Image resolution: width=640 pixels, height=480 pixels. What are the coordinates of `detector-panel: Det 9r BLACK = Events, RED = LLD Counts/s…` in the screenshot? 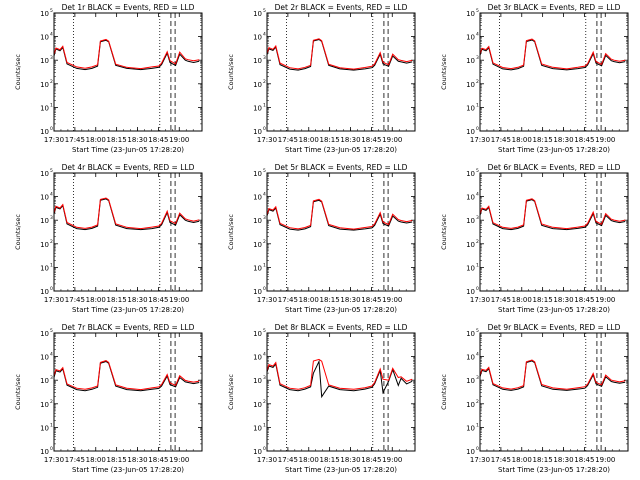 It's located at (534, 398).